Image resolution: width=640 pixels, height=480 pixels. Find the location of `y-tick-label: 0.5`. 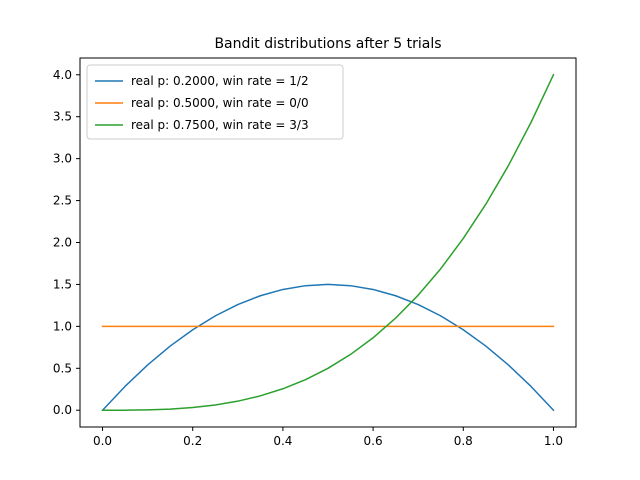

y-tick-label: 0.5 is located at coordinates (62, 368).